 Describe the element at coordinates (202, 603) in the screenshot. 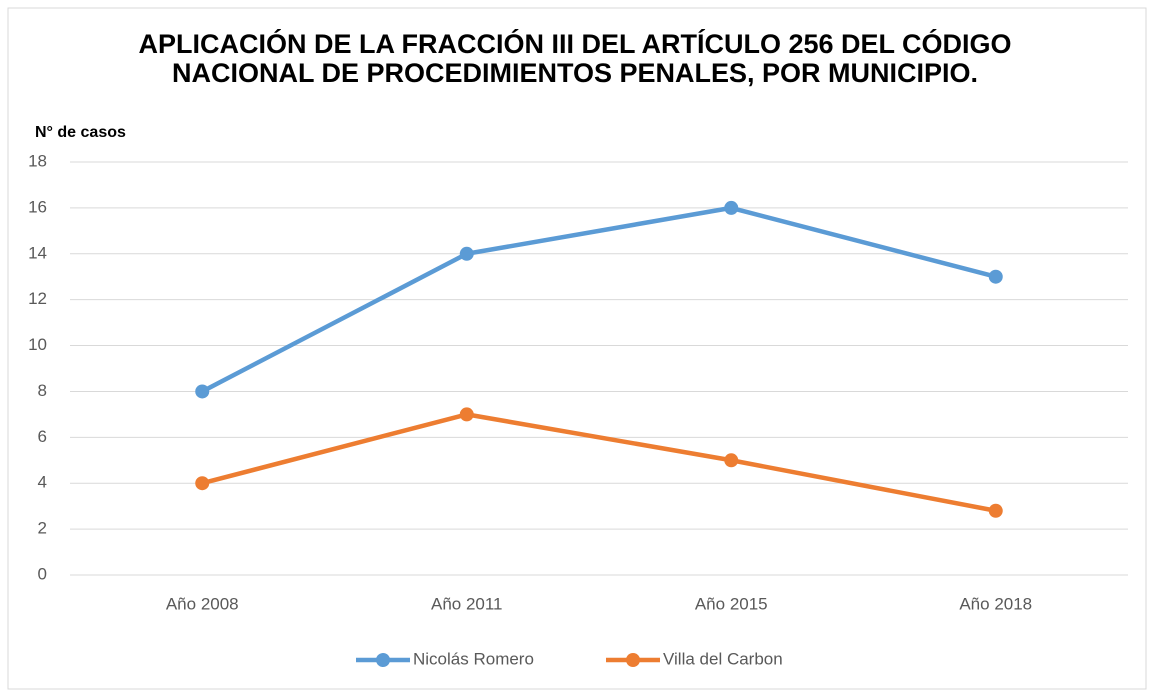

I see `x-tick-label: Año 2008` at that location.